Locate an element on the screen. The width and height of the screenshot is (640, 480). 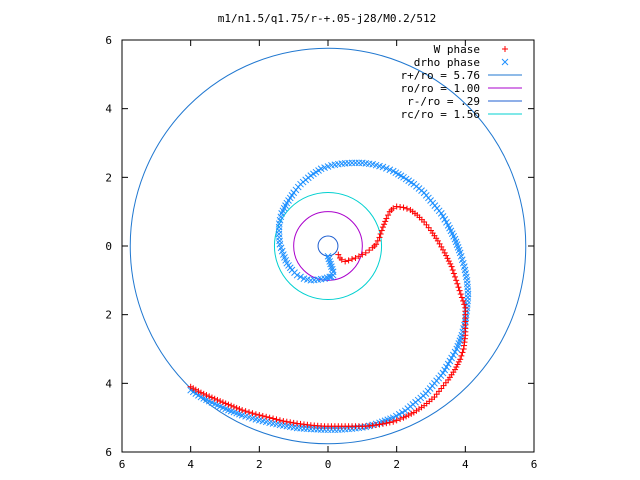
chart-title: m1/n1.5/q1.75/r-+.05-j28/M0.2/512 is located at coordinates (327, 18).